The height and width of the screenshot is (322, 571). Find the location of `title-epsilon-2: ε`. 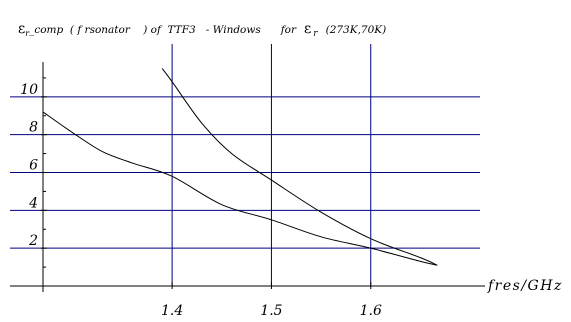

title-epsilon-2: ε is located at coordinates (307, 29).